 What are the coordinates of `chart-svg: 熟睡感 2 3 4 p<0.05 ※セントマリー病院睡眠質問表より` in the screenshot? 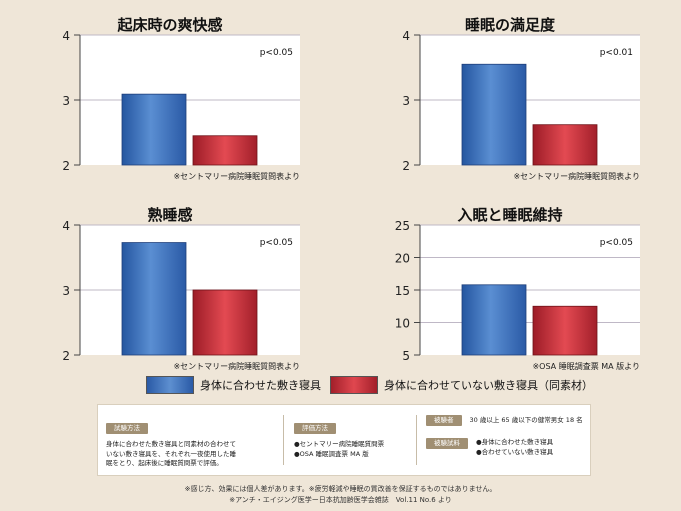 It's located at (181, 288).